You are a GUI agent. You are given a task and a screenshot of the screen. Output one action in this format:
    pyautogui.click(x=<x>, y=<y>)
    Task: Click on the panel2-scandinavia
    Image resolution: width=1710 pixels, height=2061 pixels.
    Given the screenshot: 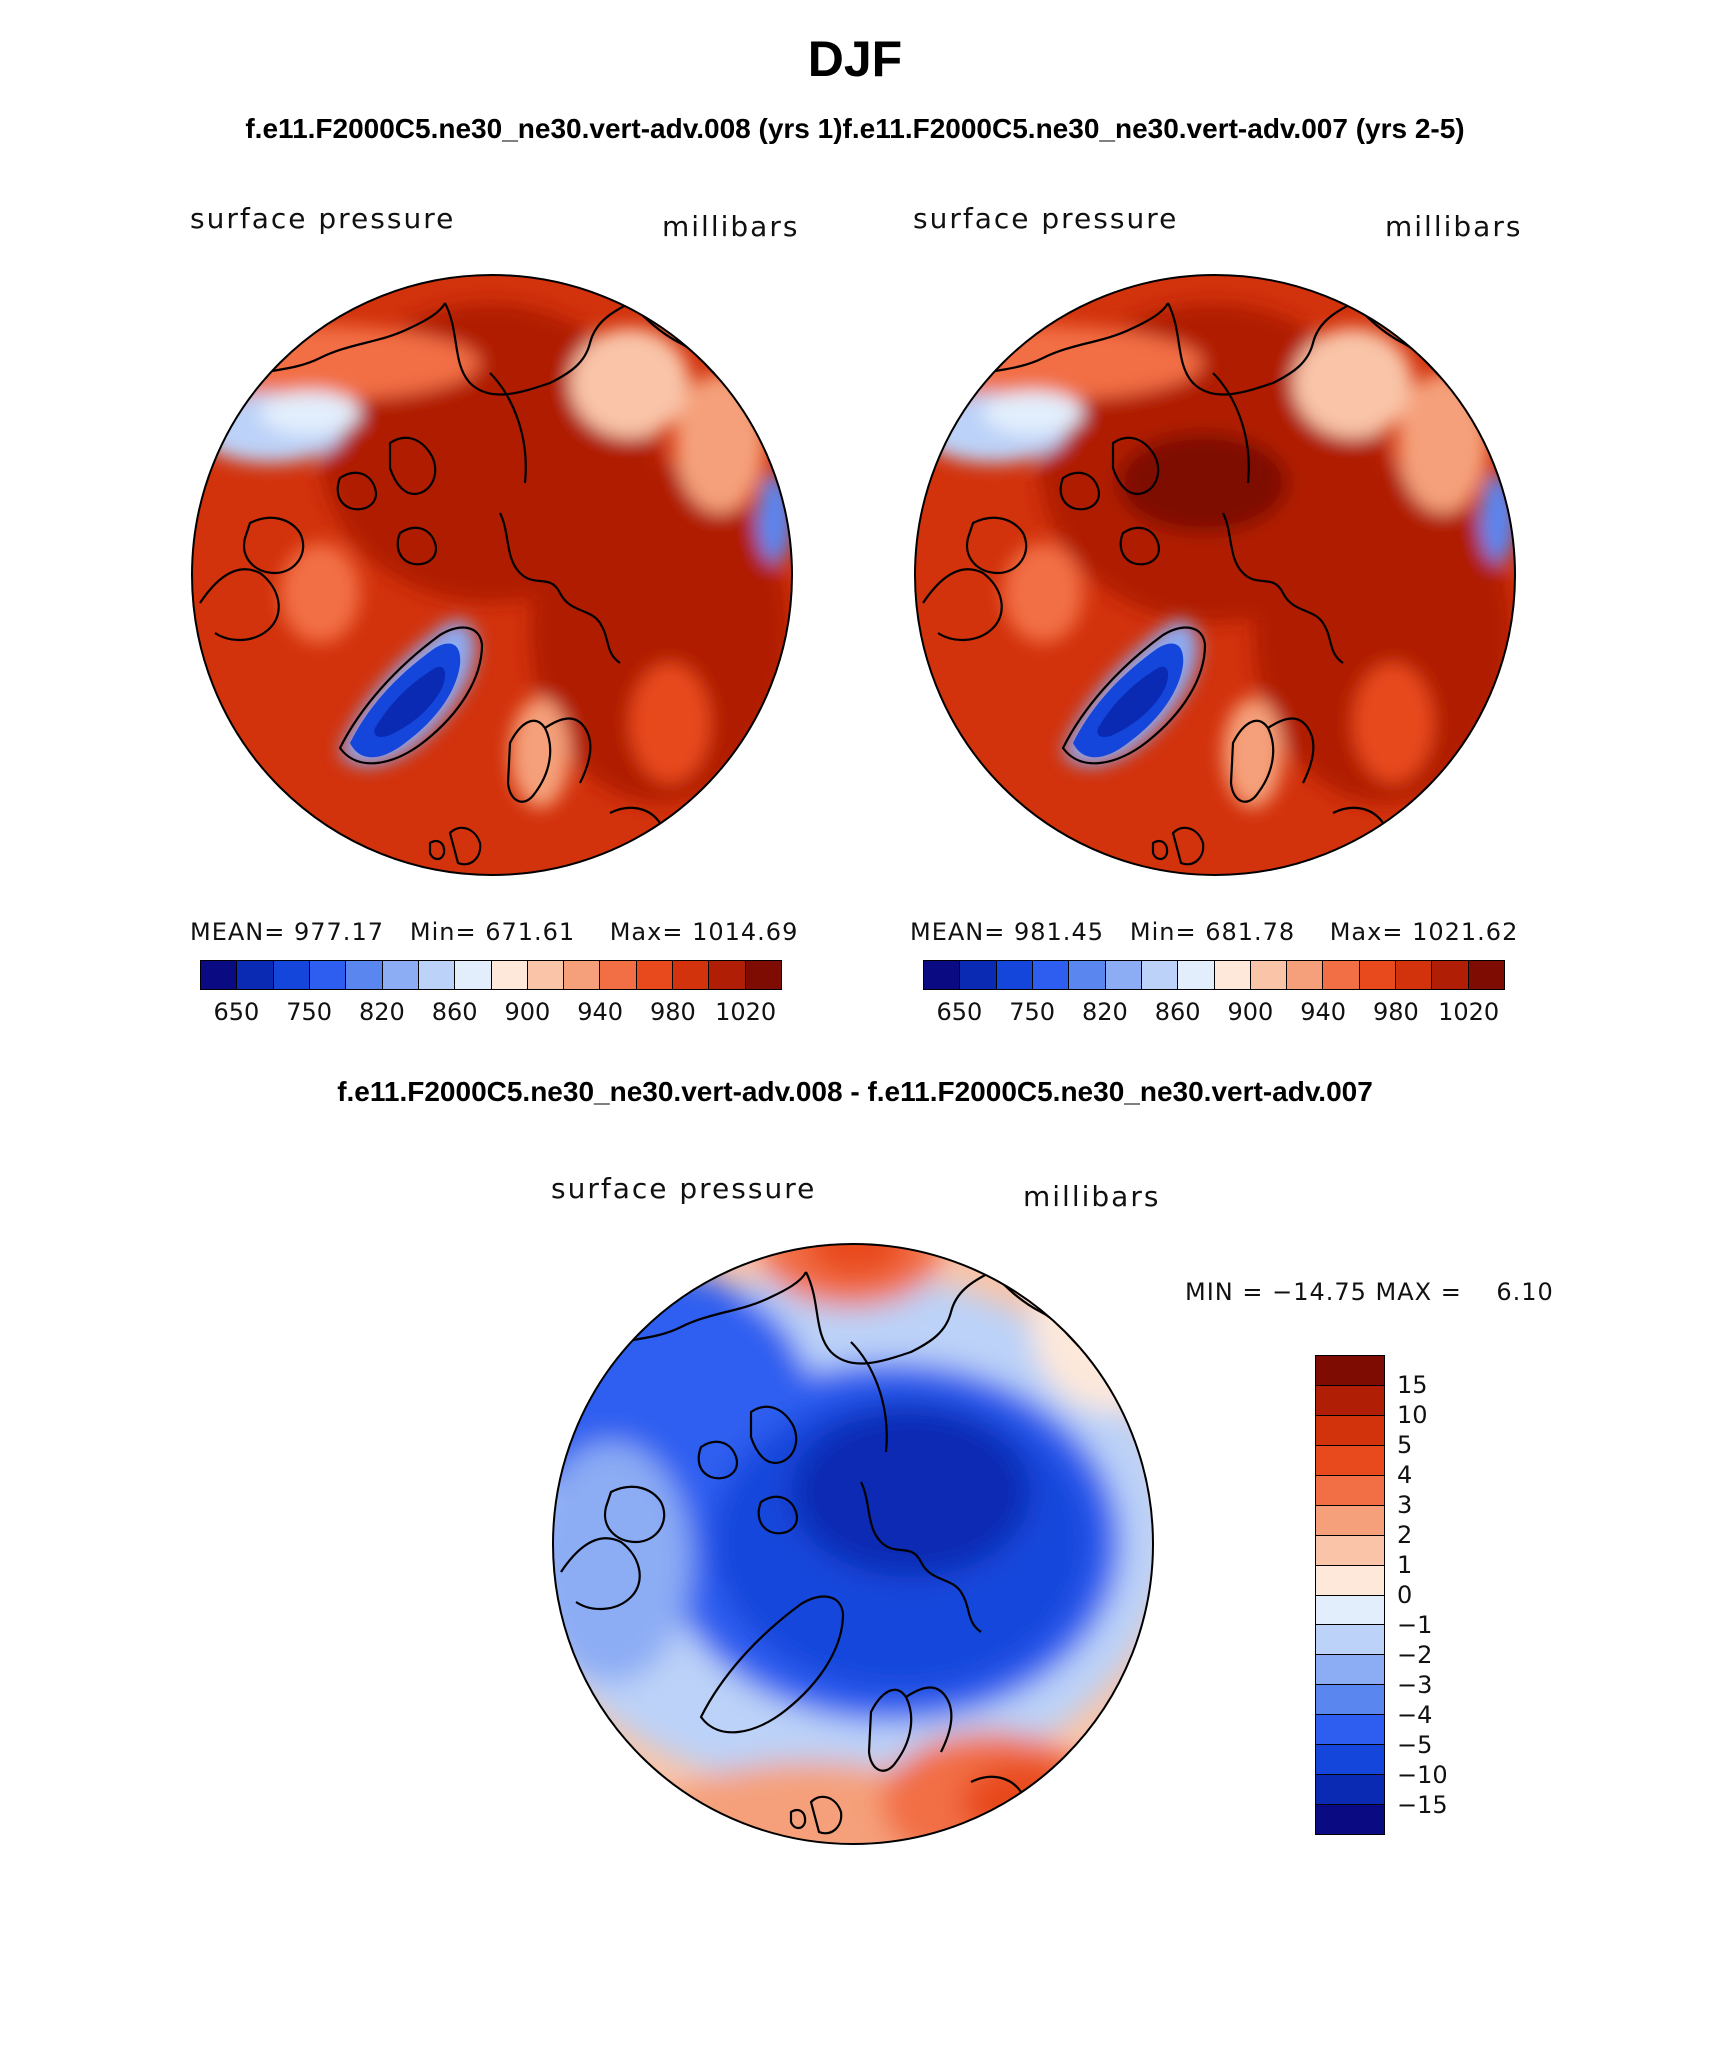 What is the action you would take?
    pyautogui.click(x=1253, y=753)
    